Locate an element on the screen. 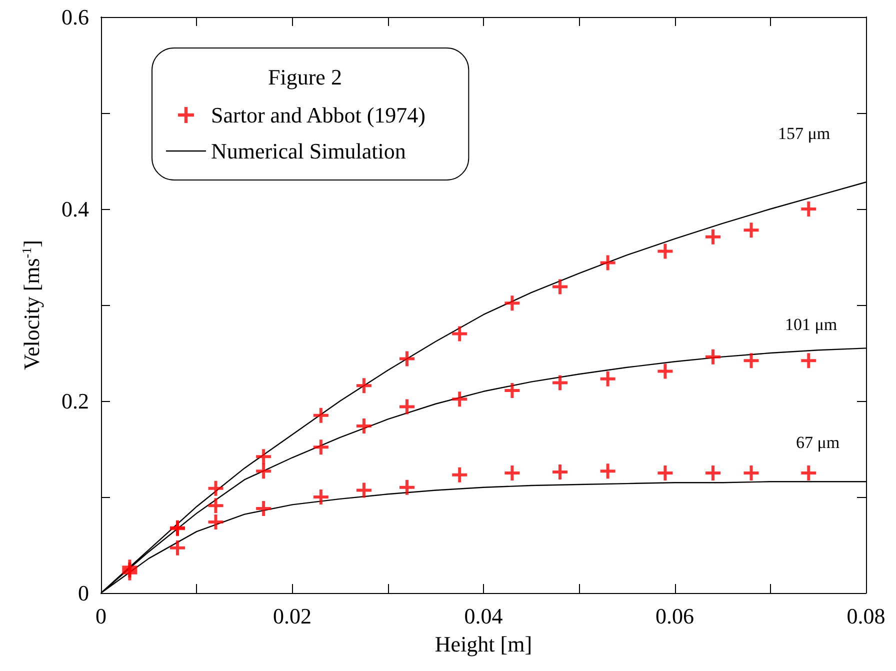 Image resolution: width=896 pixels, height=671 pixels. annotation: 157 μm is located at coordinates (804, 133).